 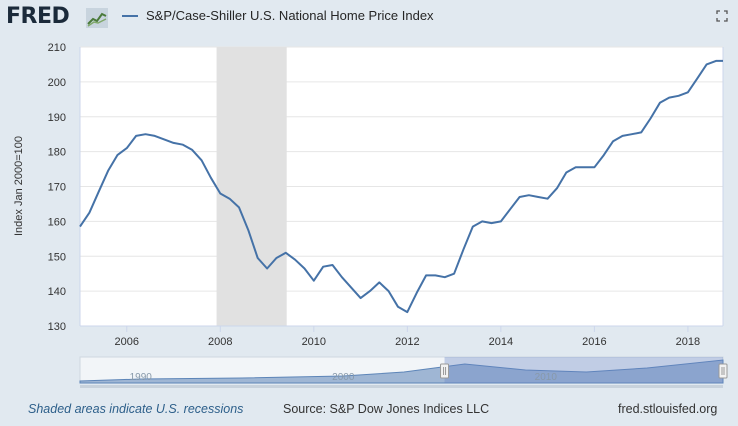 What do you see at coordinates (97, 18) in the screenshot?
I see `fred-graph-icon` at bounding box center [97, 18].